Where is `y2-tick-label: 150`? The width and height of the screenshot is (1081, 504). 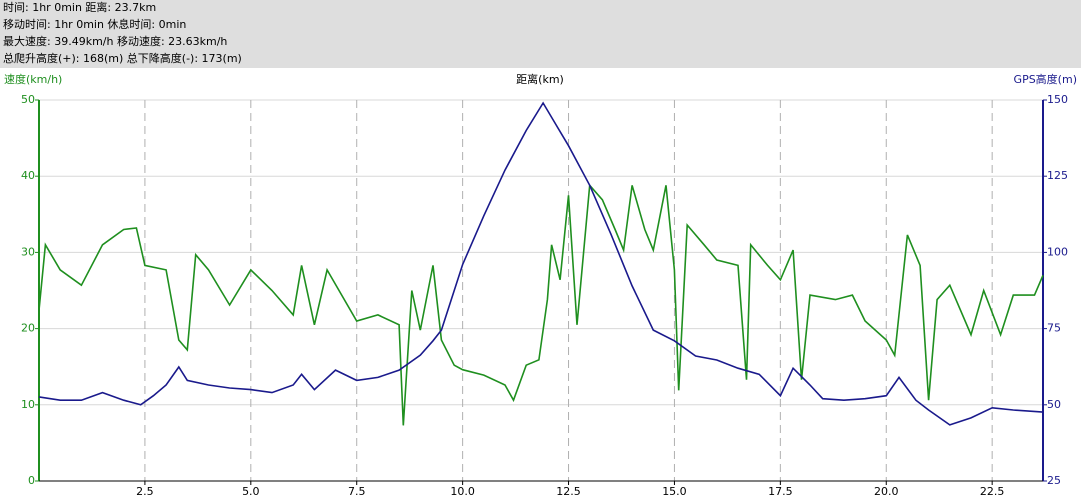 y2-tick-label: 150 is located at coordinates (1057, 99).